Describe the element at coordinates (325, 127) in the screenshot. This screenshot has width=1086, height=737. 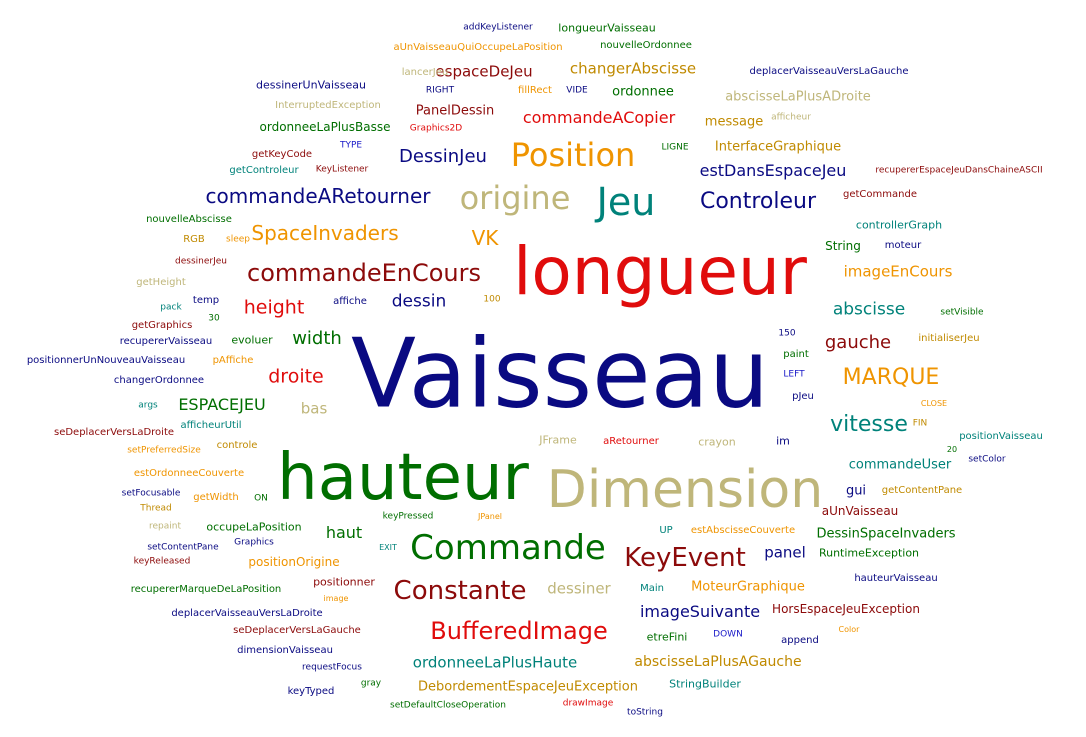
I see `word-ordonnee-la-plus-basse: ordonneeLaPlusBasse` at that location.